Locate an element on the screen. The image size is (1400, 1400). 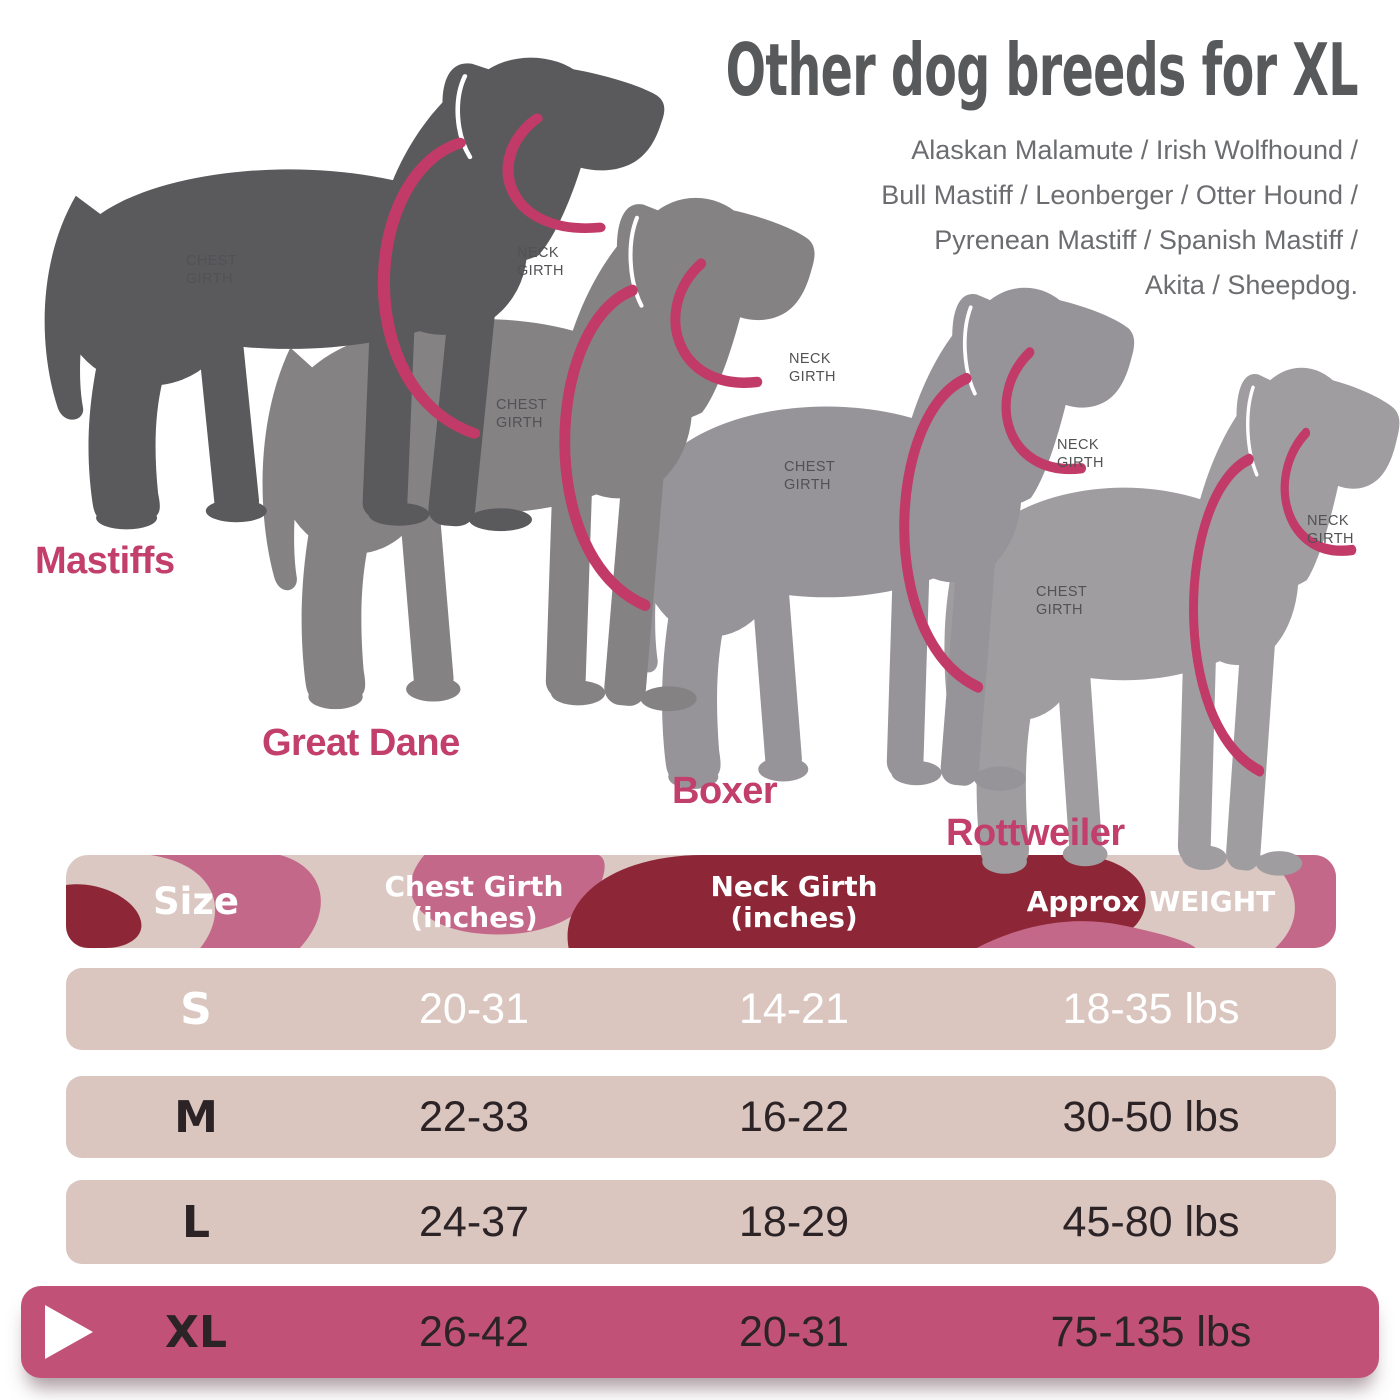
header-neck-line1: Neck Girth is located at coordinates (794, 886).